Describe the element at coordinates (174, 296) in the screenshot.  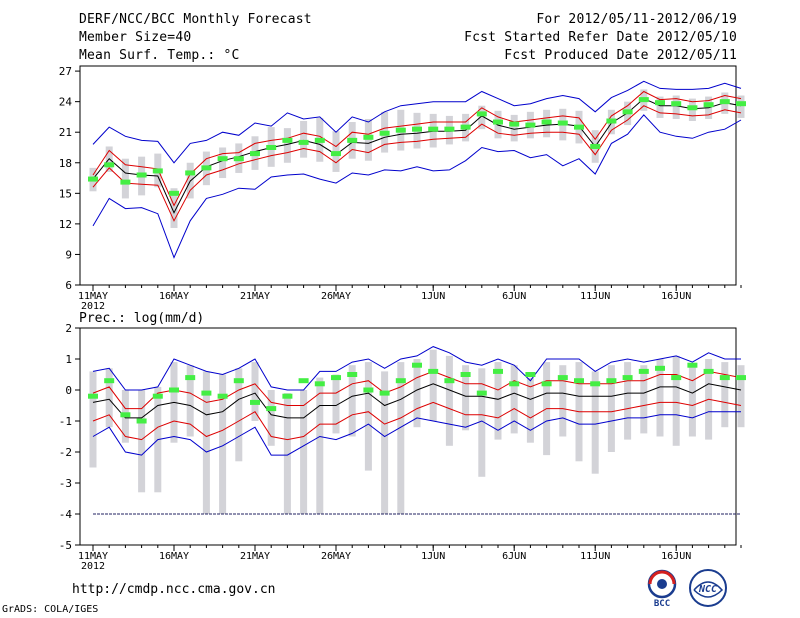
I see `temp-xtick-label: 16MAY` at that location.